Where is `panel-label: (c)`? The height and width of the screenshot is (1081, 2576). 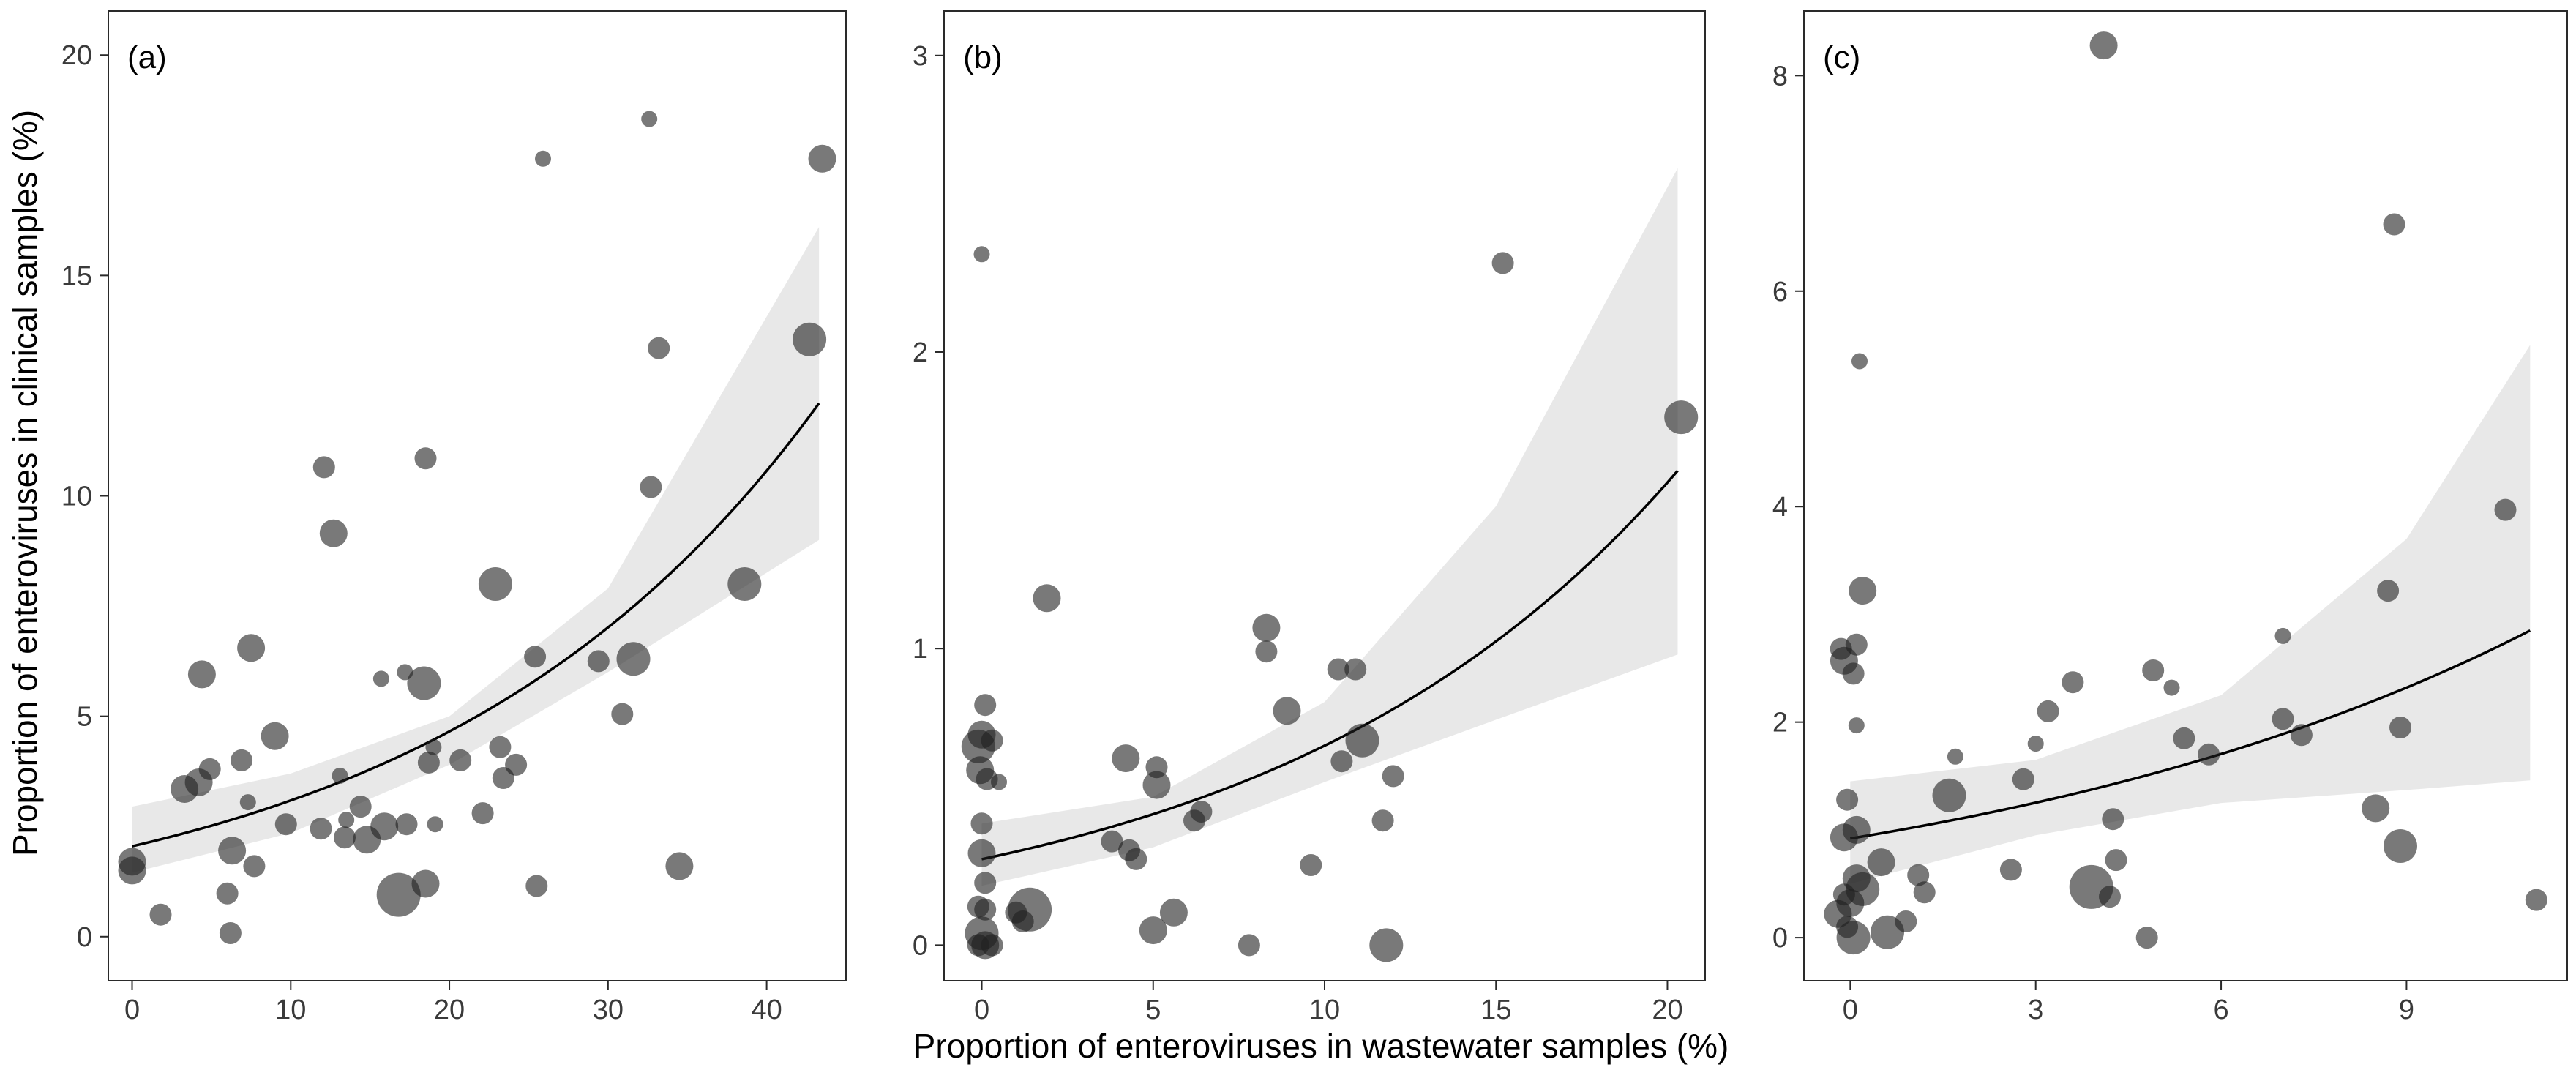 panel-label: (c) is located at coordinates (1841, 58).